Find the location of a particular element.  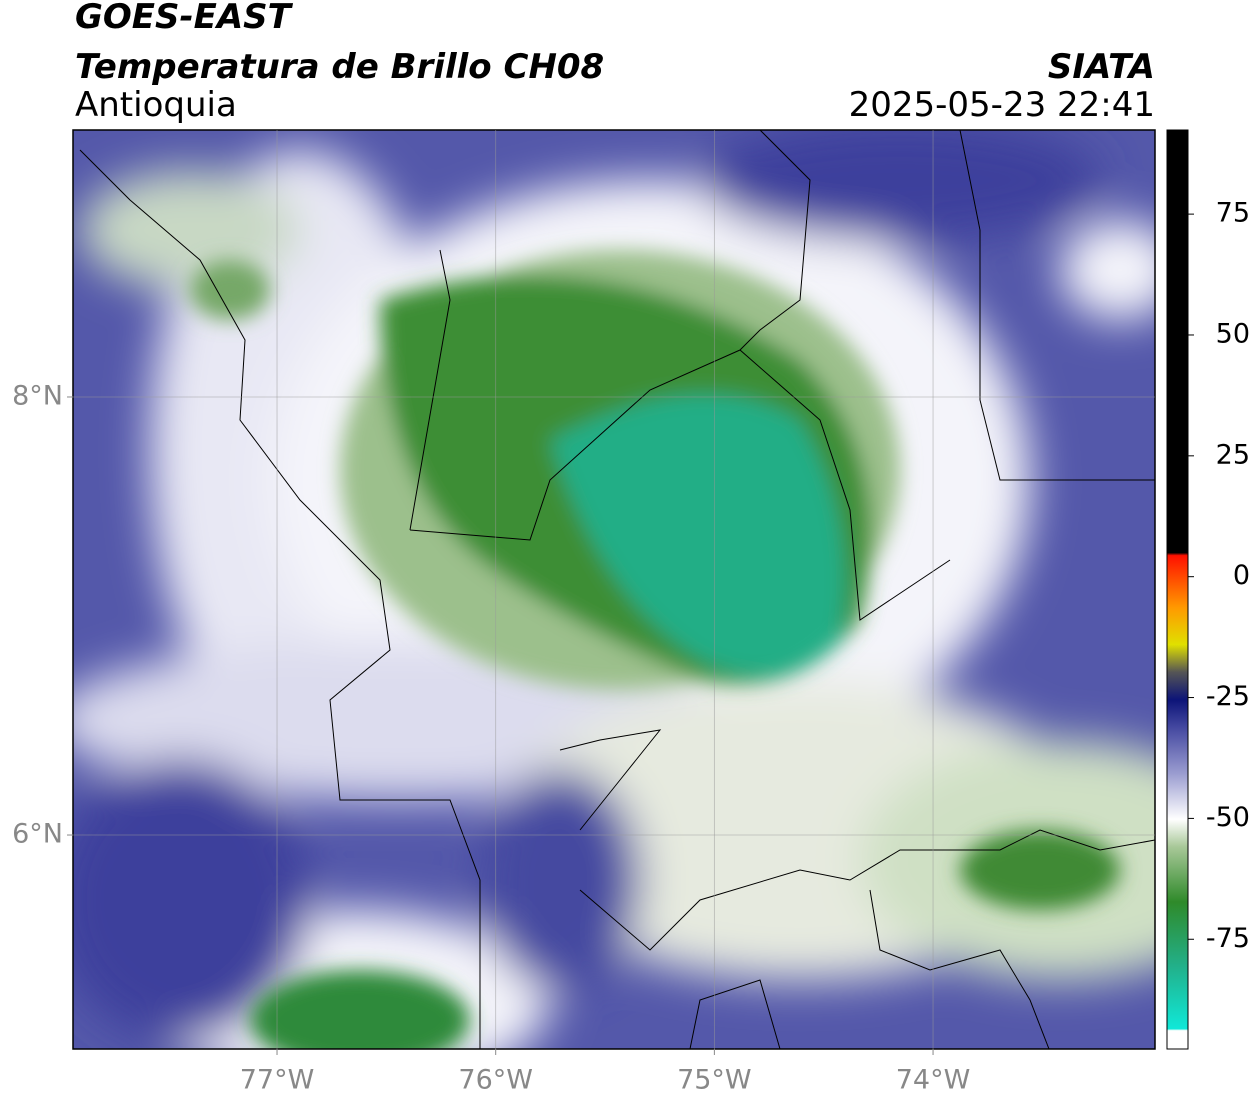

x-tick-label: 75°W is located at coordinates (714, 1080).